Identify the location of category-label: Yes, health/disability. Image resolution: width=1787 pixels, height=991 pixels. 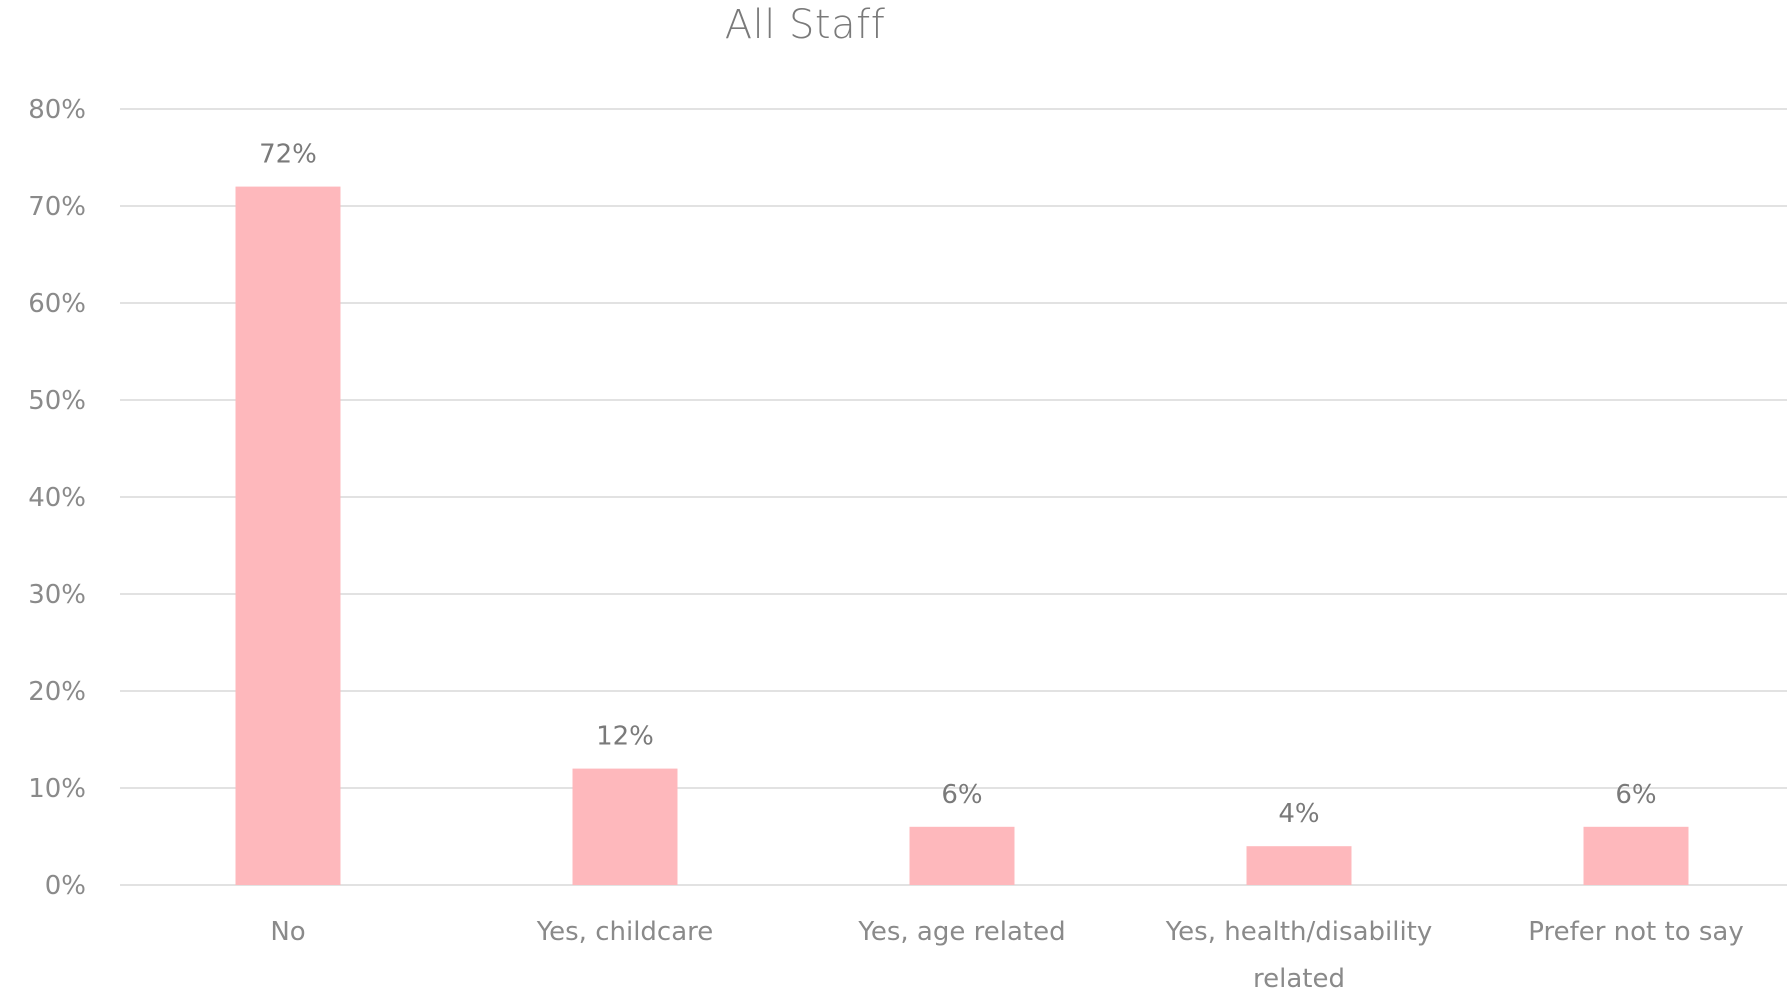
(1299, 932).